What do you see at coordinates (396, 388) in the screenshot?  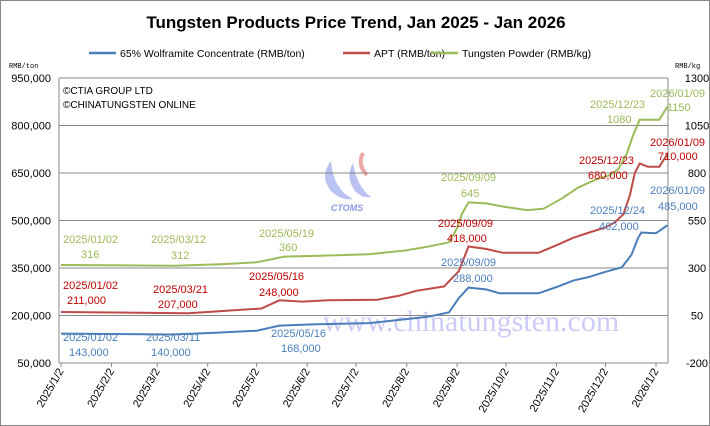 I see `x-tick-label: 2025/8/2` at bounding box center [396, 388].